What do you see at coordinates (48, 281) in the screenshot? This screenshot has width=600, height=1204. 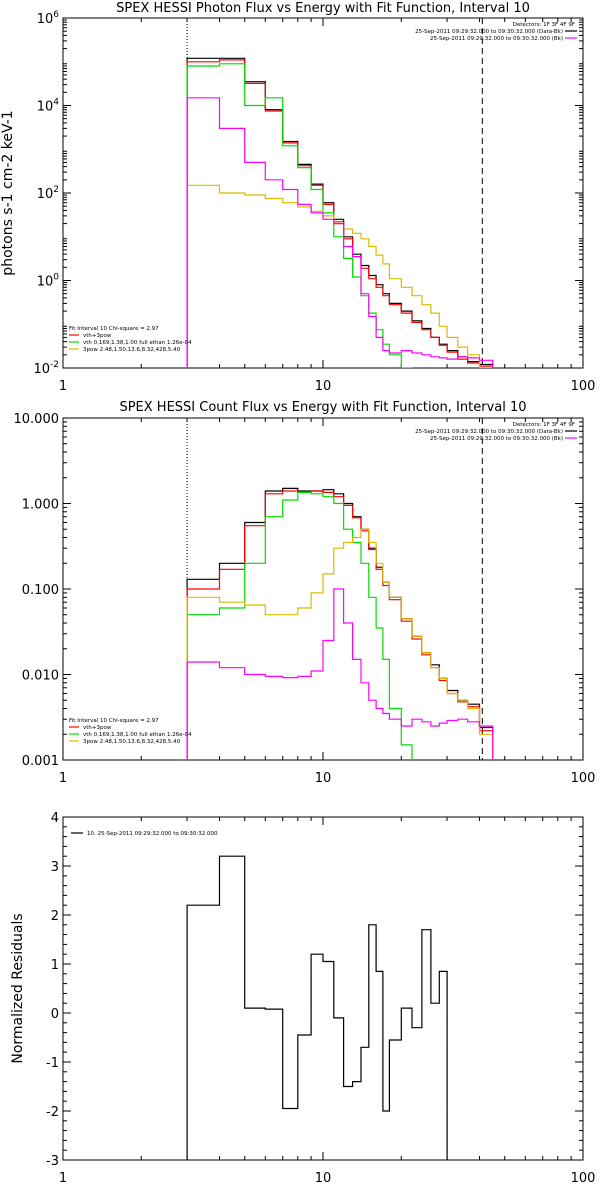 I see `y-tick-label: 10⁰` at bounding box center [48, 281].